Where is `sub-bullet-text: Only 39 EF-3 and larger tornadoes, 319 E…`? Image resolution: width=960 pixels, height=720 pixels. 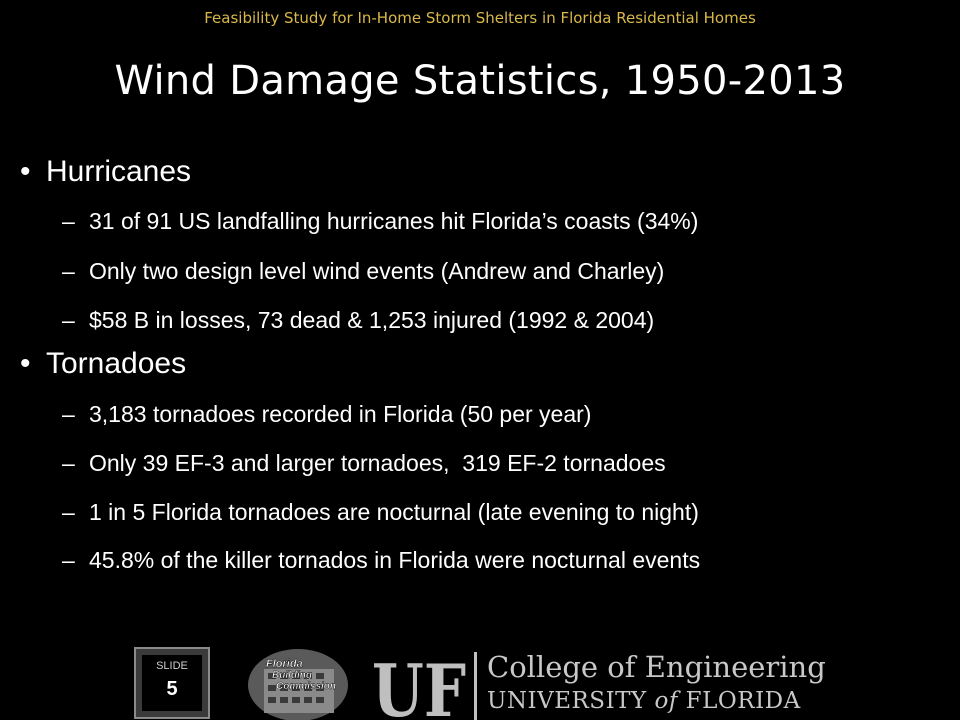
sub-bullet-text: Only 39 EF-3 and larger tornadoes, 319 E… is located at coordinates (377, 463).